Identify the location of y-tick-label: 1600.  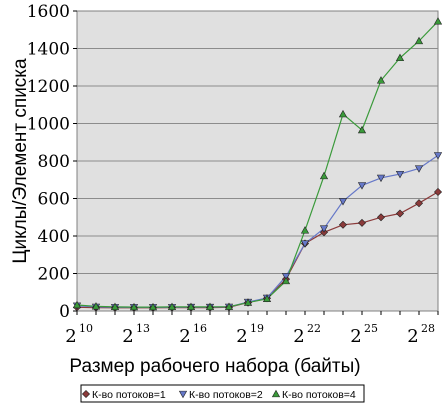
(48, 12).